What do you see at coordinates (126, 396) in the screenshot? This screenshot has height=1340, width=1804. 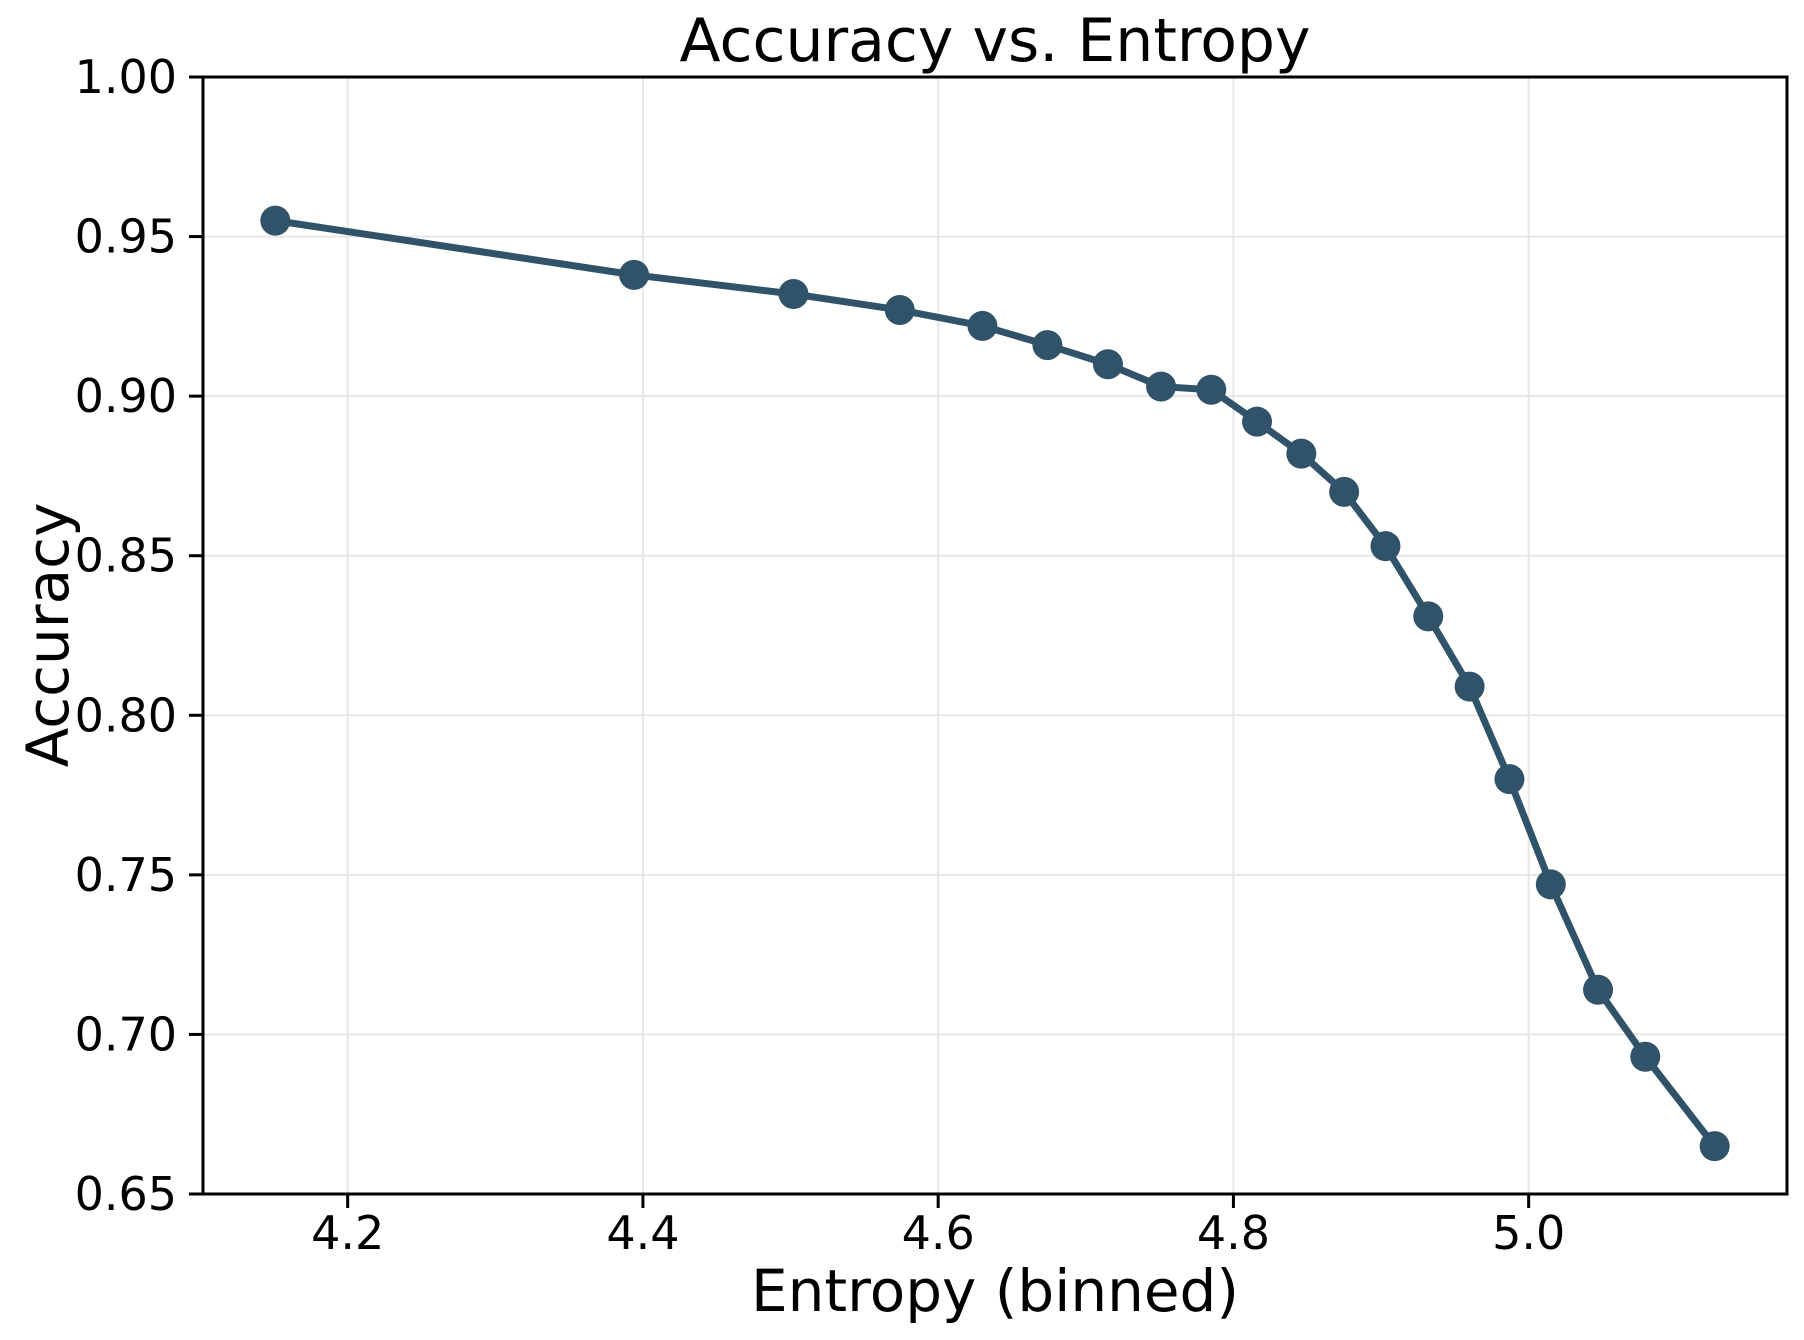 I see `y-tick-label: 0.90` at bounding box center [126, 396].